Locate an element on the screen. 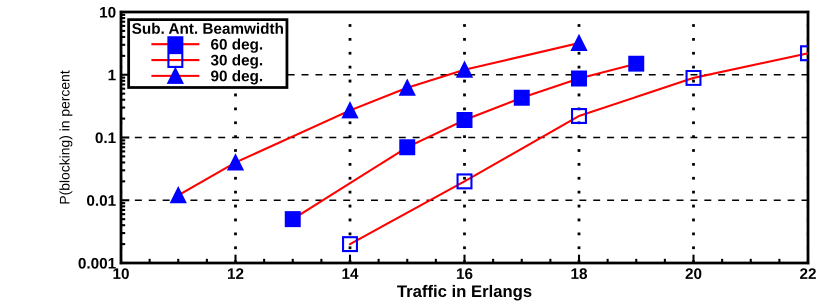  y-tick-label: 1 is located at coordinates (112, 75).